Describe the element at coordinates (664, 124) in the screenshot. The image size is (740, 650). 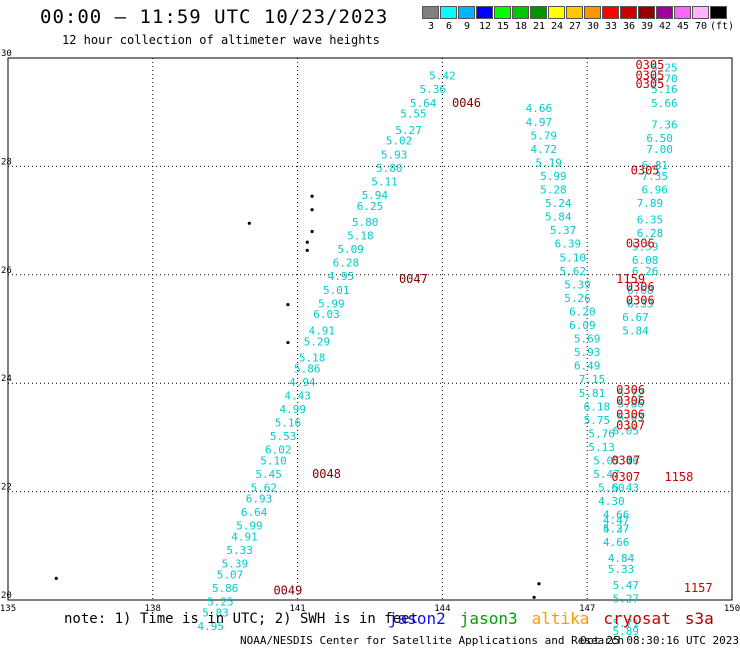
I see `swh-value-label: 7.36` at that location.